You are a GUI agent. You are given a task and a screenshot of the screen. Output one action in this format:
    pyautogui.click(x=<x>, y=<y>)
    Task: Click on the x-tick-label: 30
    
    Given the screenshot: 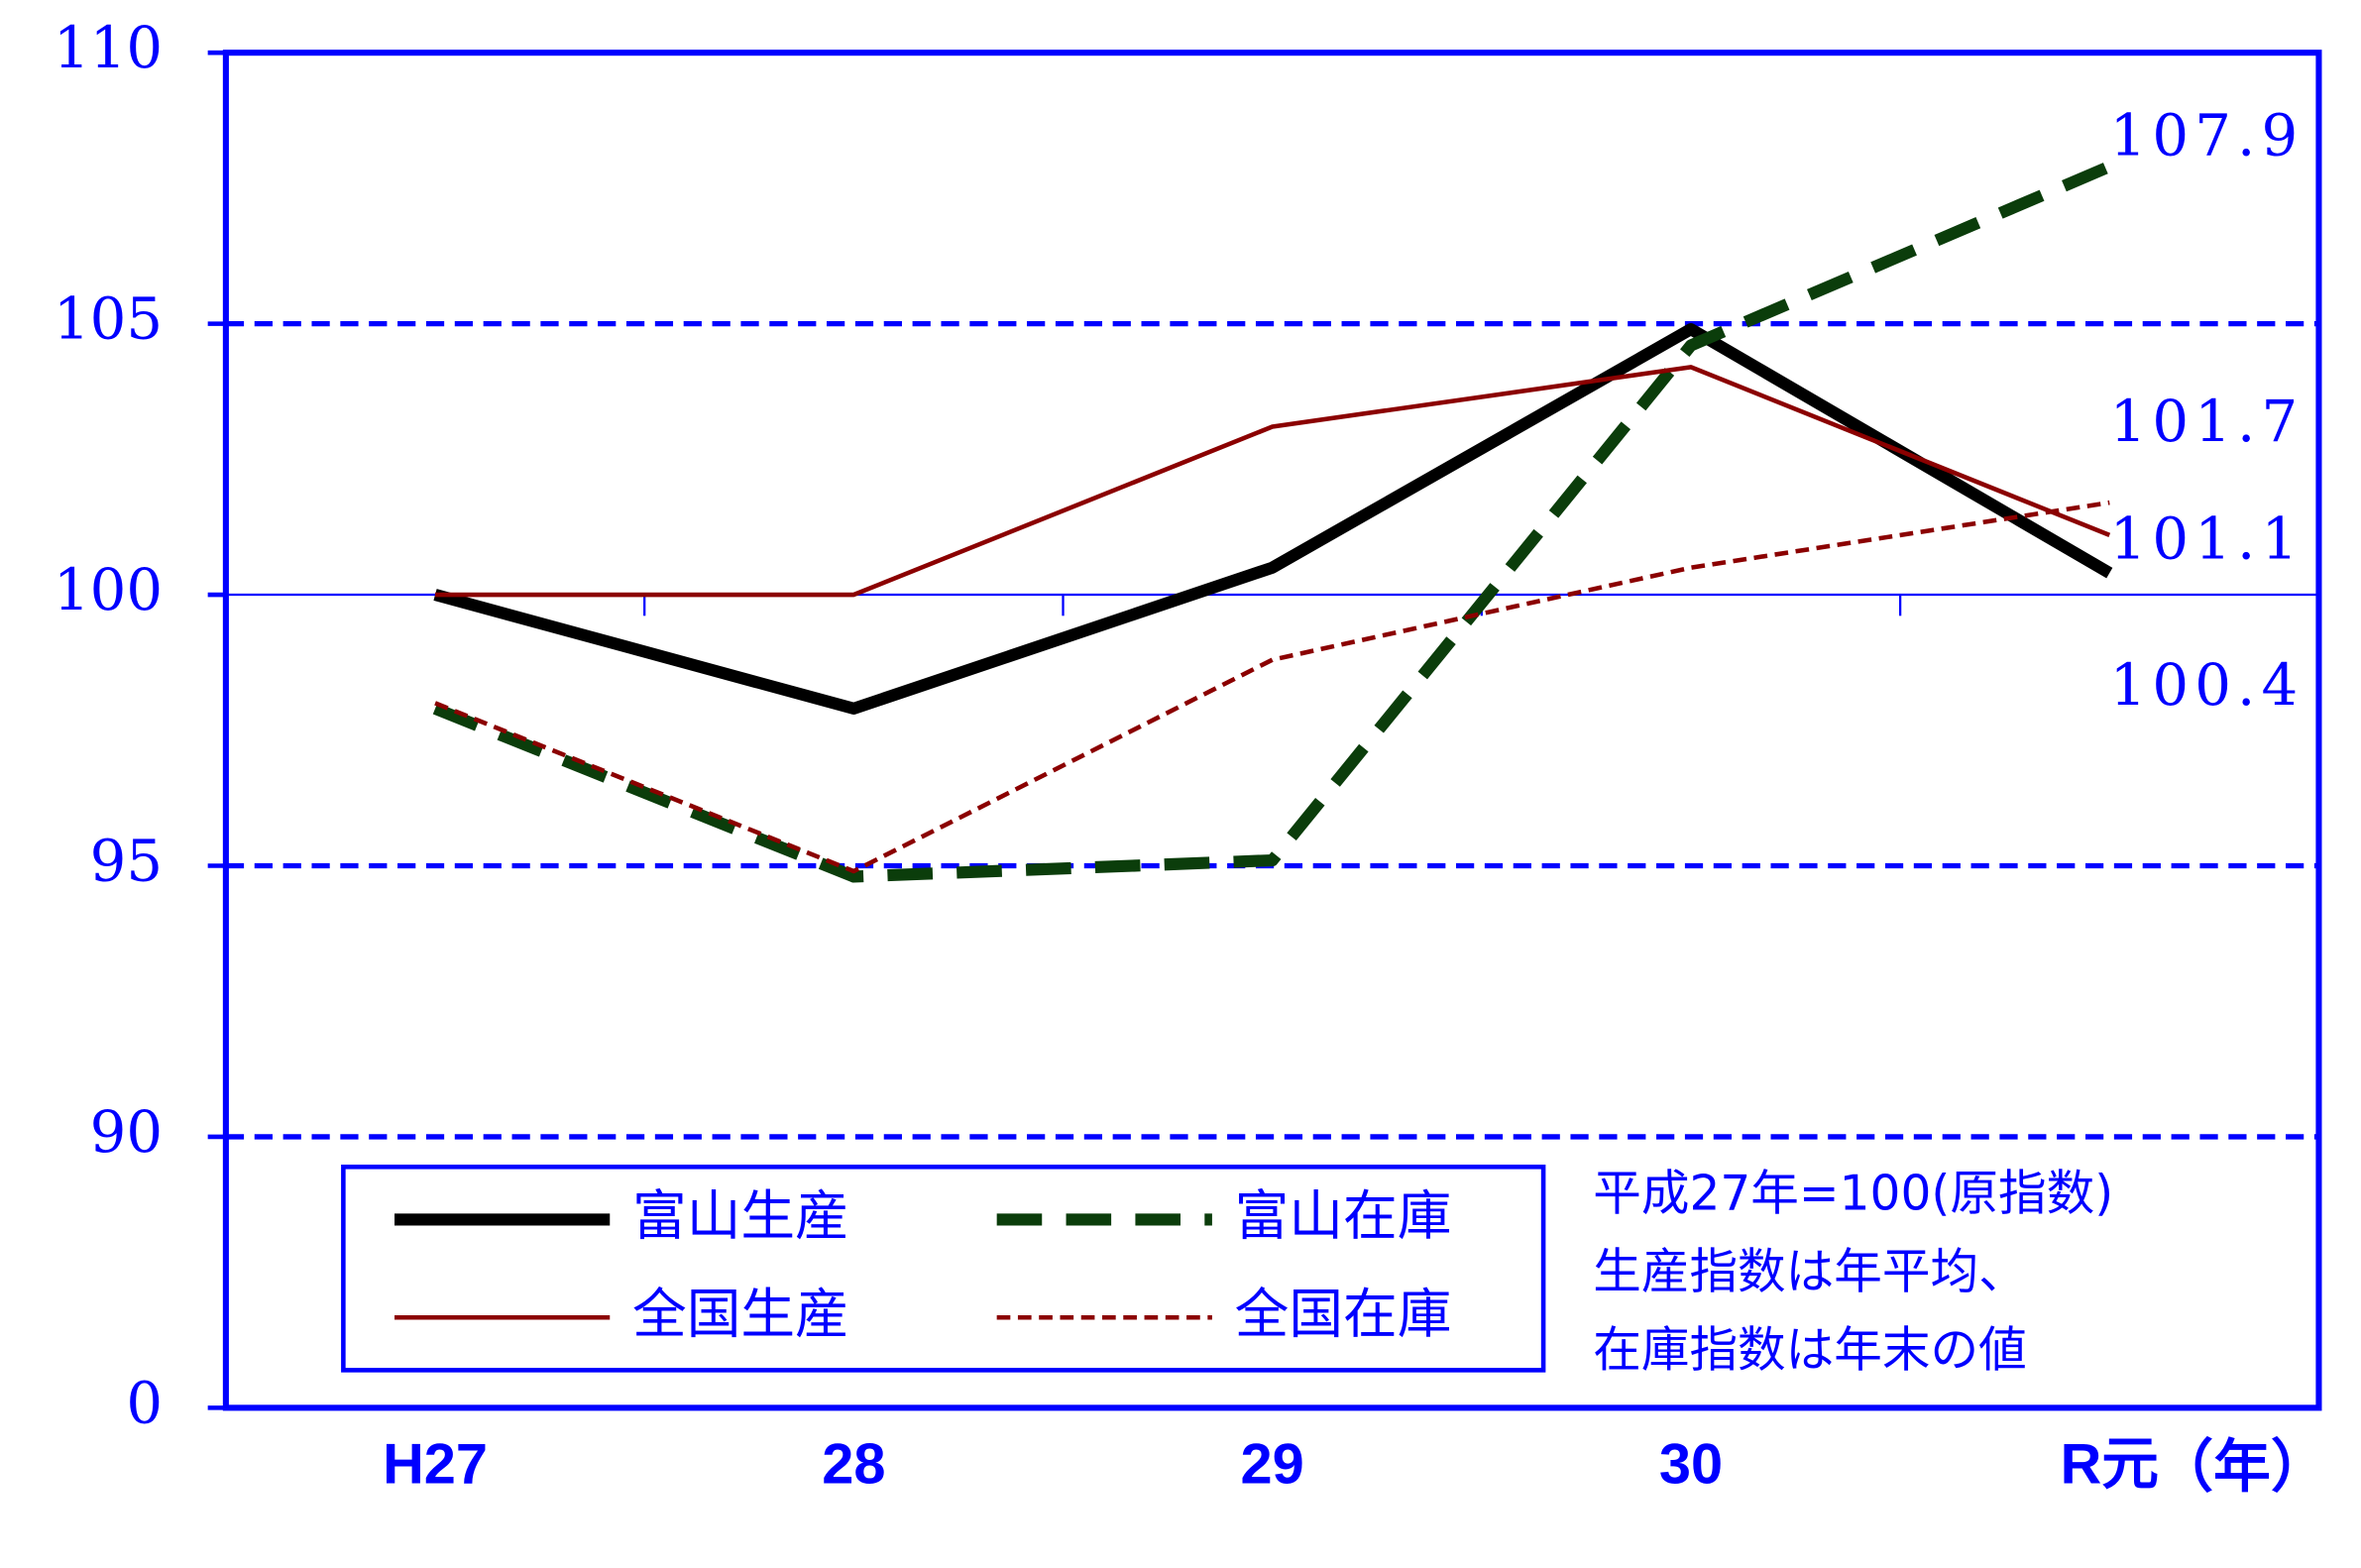 What is the action you would take?
    pyautogui.click(x=1691, y=1464)
    